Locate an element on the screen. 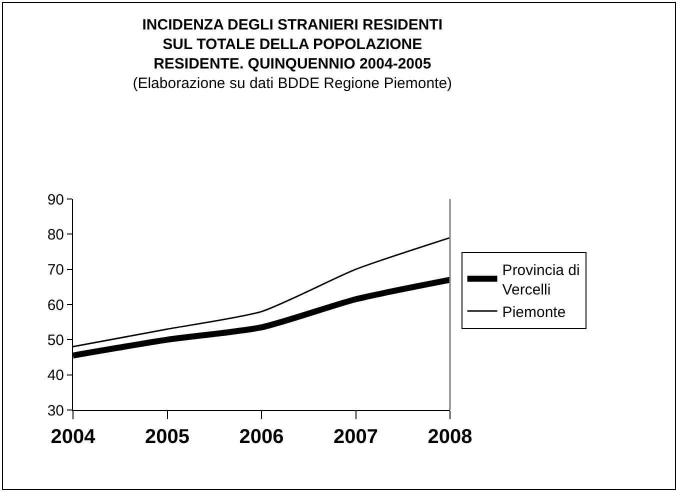 Image resolution: width=680 pixels, height=494 pixels. y-tick-label: 70 is located at coordinates (55, 270).